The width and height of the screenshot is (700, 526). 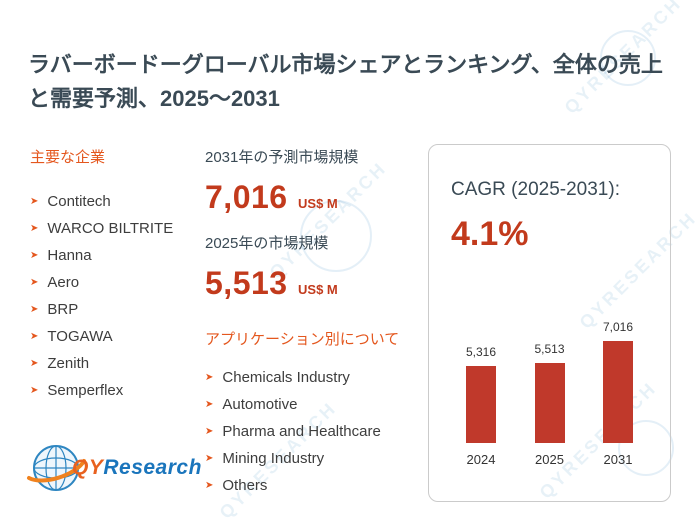 I want to click on market-2025-value: 5,513 US$ M, so click(x=314, y=283).